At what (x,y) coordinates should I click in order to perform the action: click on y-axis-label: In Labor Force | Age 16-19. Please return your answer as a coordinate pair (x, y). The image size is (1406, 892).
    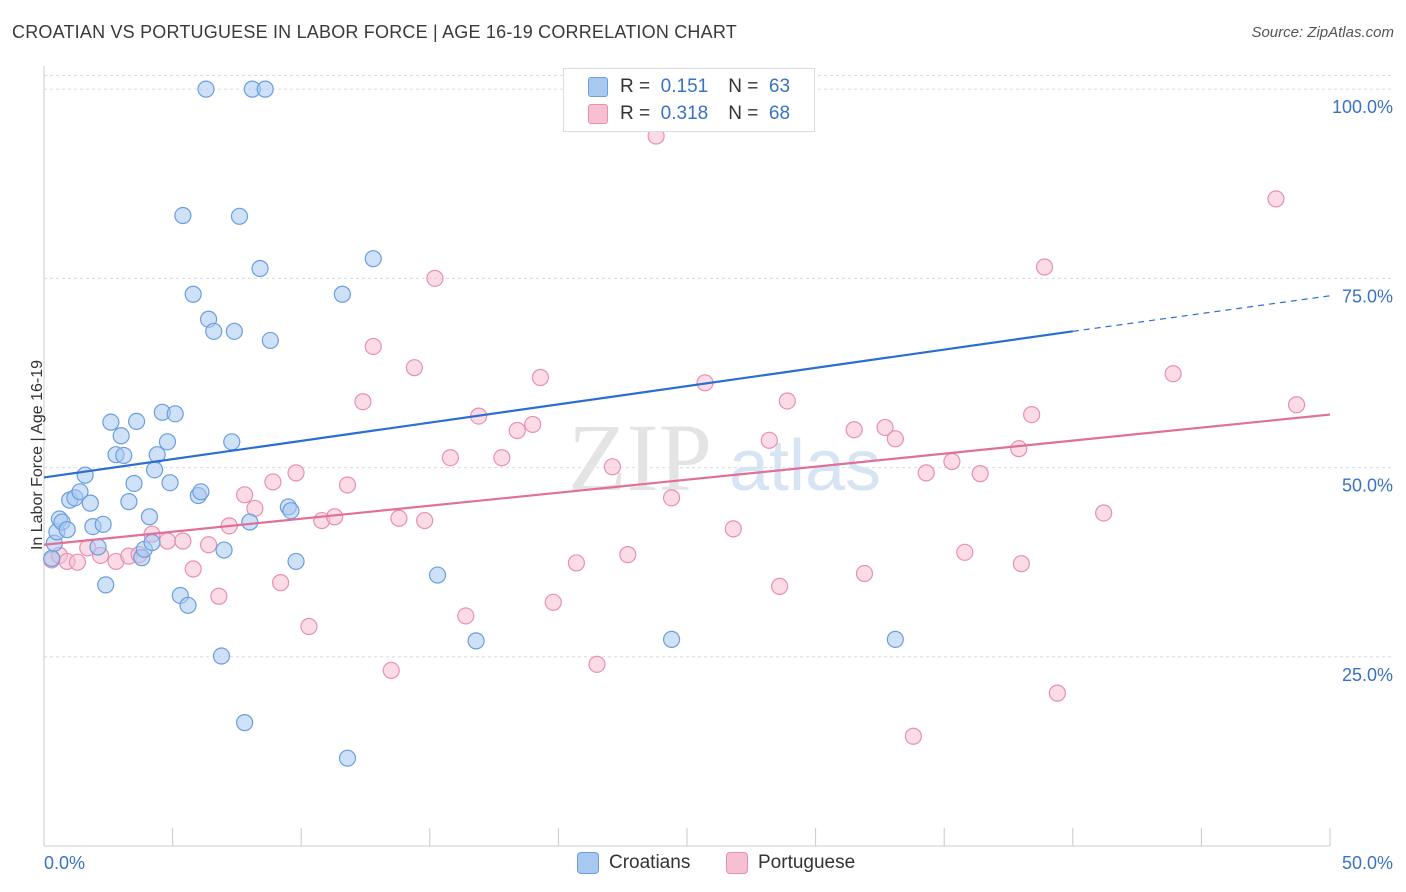
    Looking at the image, I should click on (37, 455).